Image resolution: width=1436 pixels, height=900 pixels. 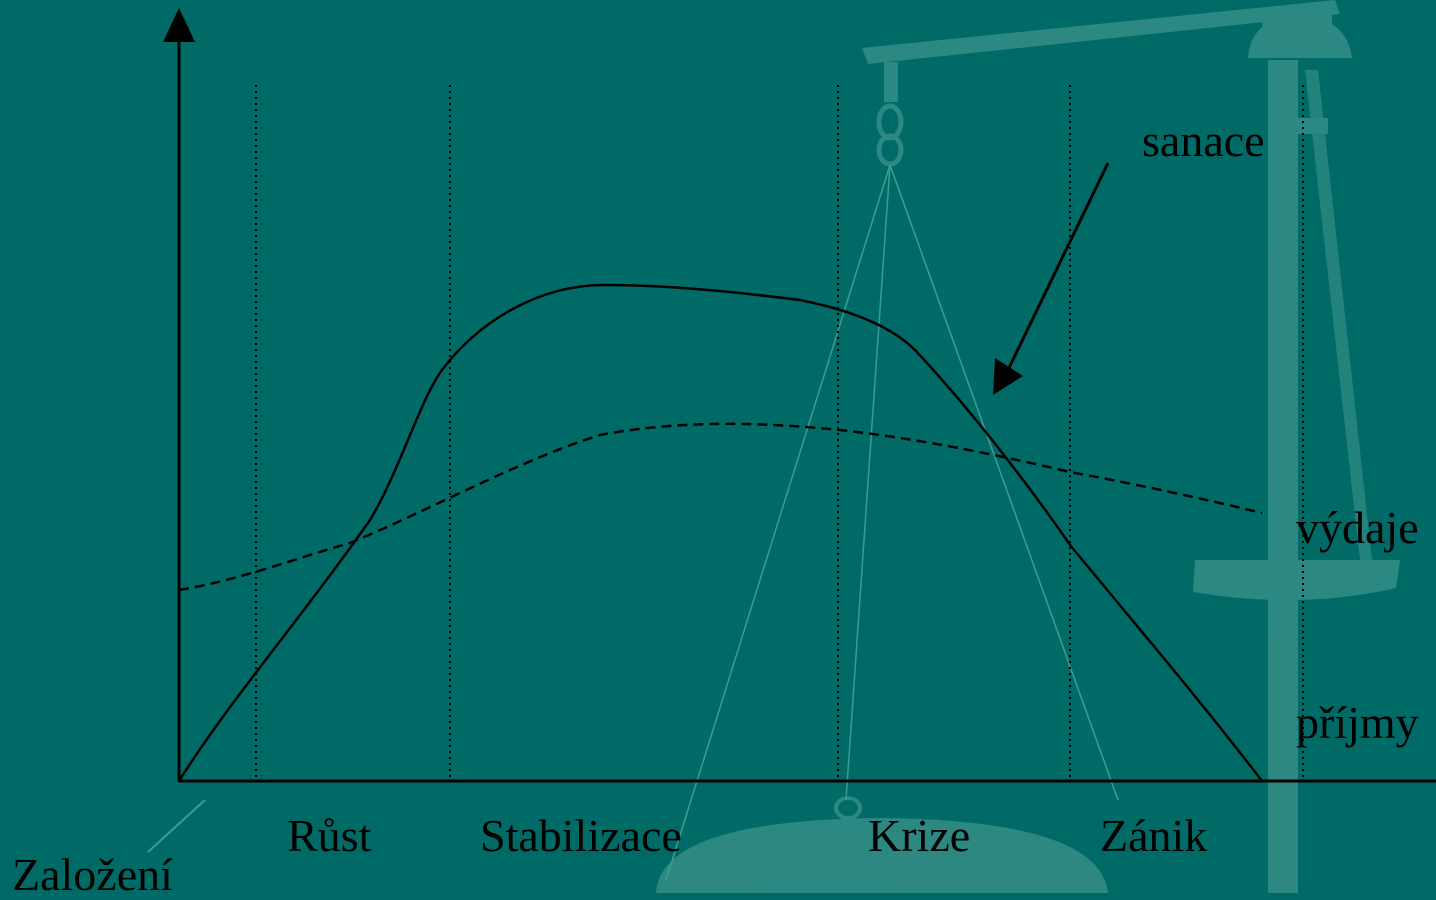 I want to click on label-zalozeni: Založení, so click(x=92, y=874).